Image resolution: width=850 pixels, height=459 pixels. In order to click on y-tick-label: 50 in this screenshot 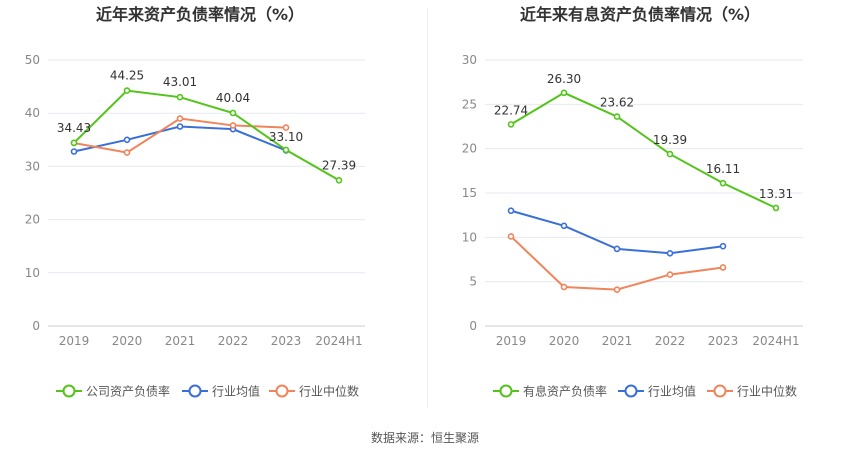, I will do `click(32, 60)`.